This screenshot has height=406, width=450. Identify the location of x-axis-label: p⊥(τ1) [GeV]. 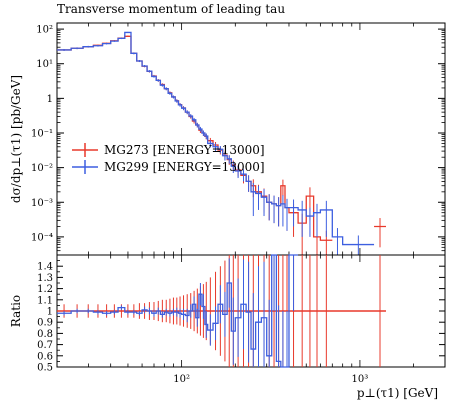
(397, 393).